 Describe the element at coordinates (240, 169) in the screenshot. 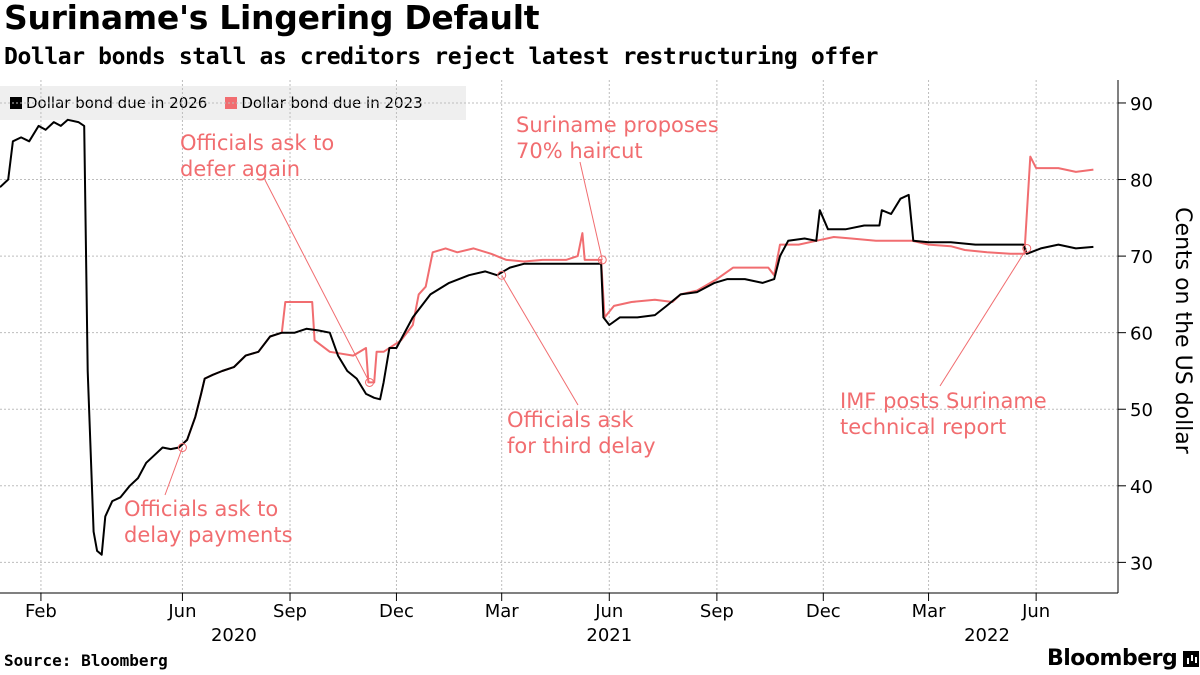

I see `annotation-label: defer again` at that location.